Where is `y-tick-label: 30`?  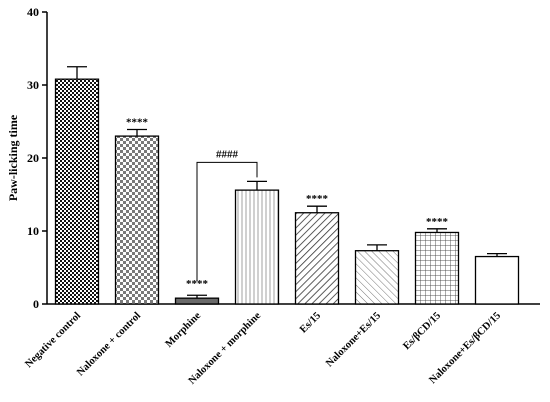 y-tick-label: 30 is located at coordinates (33, 85).